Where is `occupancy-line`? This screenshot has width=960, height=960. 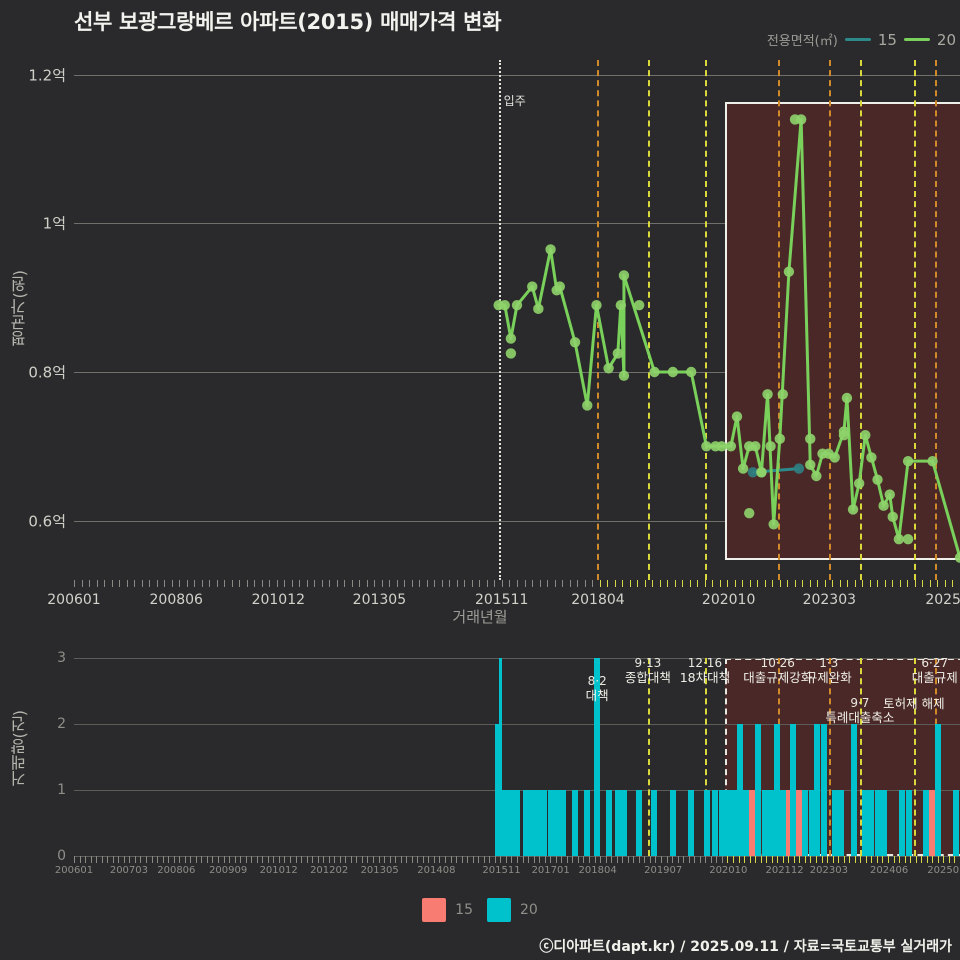 occupancy-line is located at coordinates (499, 320).